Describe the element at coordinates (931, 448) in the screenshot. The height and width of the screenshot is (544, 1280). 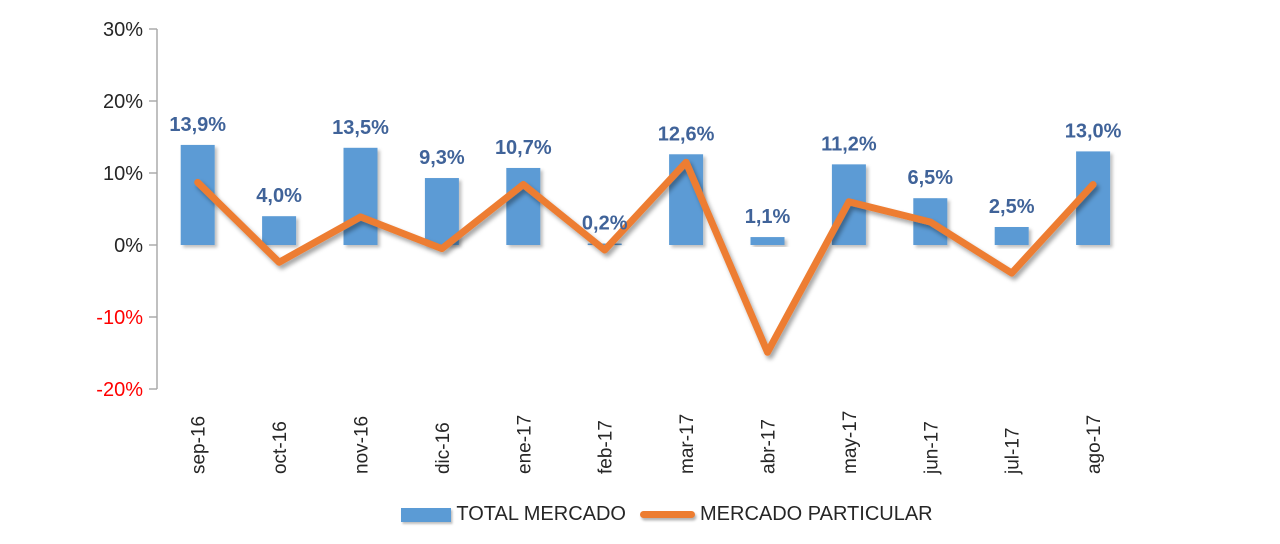
I see `x-axis-label-jun-17: jun-17` at that location.